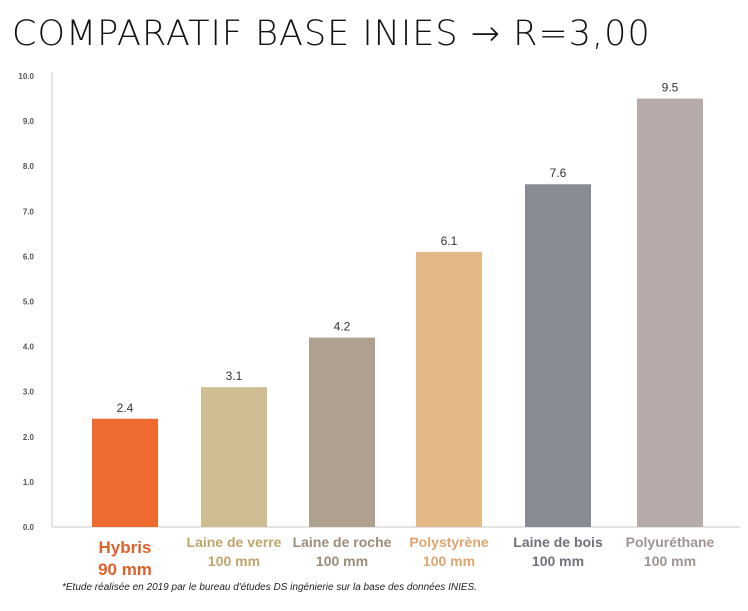 The width and height of the screenshot is (748, 611). Describe the element at coordinates (558, 542) in the screenshot. I see `x-tick-label: Laine de bois` at that location.